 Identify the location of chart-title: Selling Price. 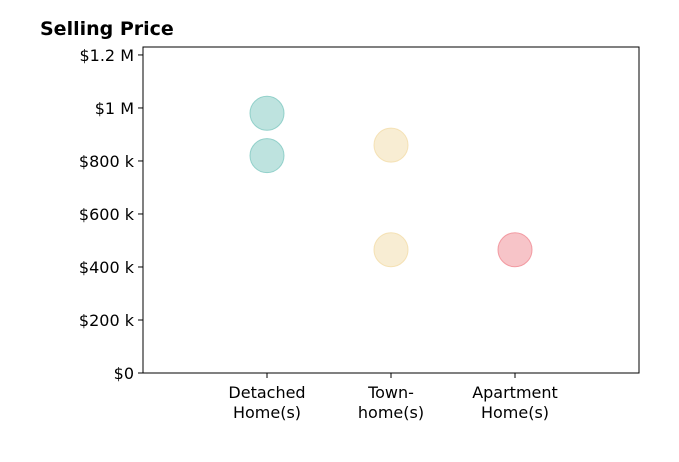
(107, 29).